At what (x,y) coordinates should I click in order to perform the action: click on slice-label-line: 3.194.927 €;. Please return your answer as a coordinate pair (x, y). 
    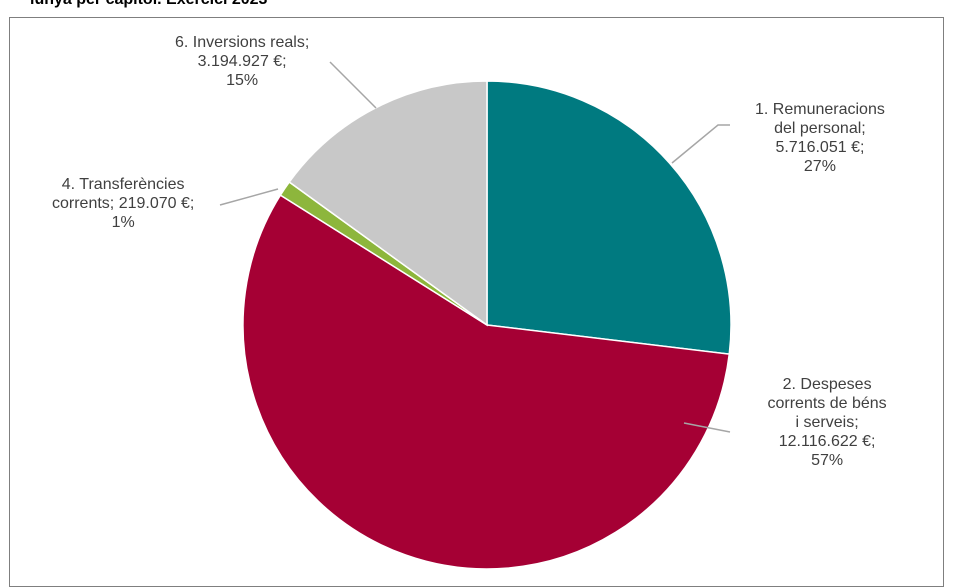
    Looking at the image, I should click on (242, 61).